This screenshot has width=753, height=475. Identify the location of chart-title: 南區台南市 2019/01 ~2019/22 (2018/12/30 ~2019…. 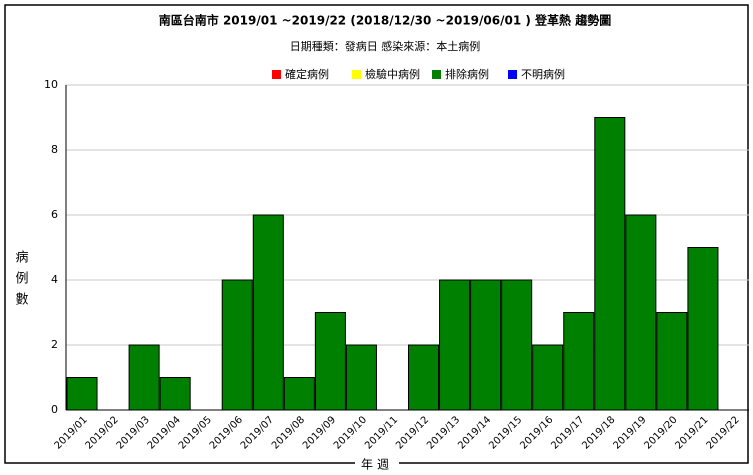
(385, 20).